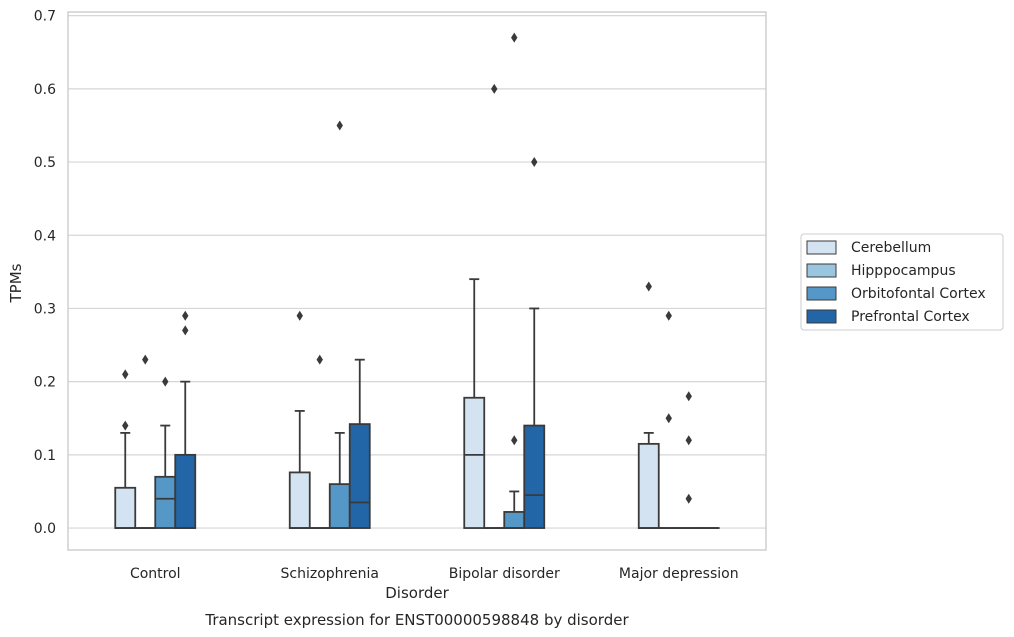 The image size is (1014, 637). Describe the element at coordinates (45, 90) in the screenshot. I see `y-tick-label: 0.6` at that location.